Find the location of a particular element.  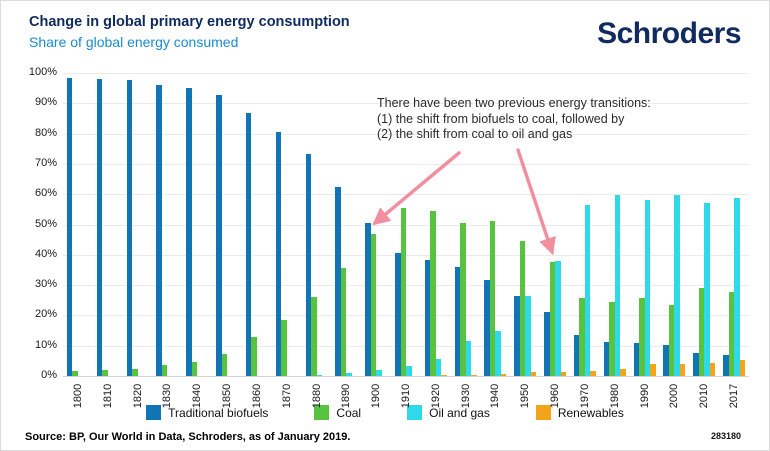

x-axis-label: 1800 is located at coordinates (77, 396).